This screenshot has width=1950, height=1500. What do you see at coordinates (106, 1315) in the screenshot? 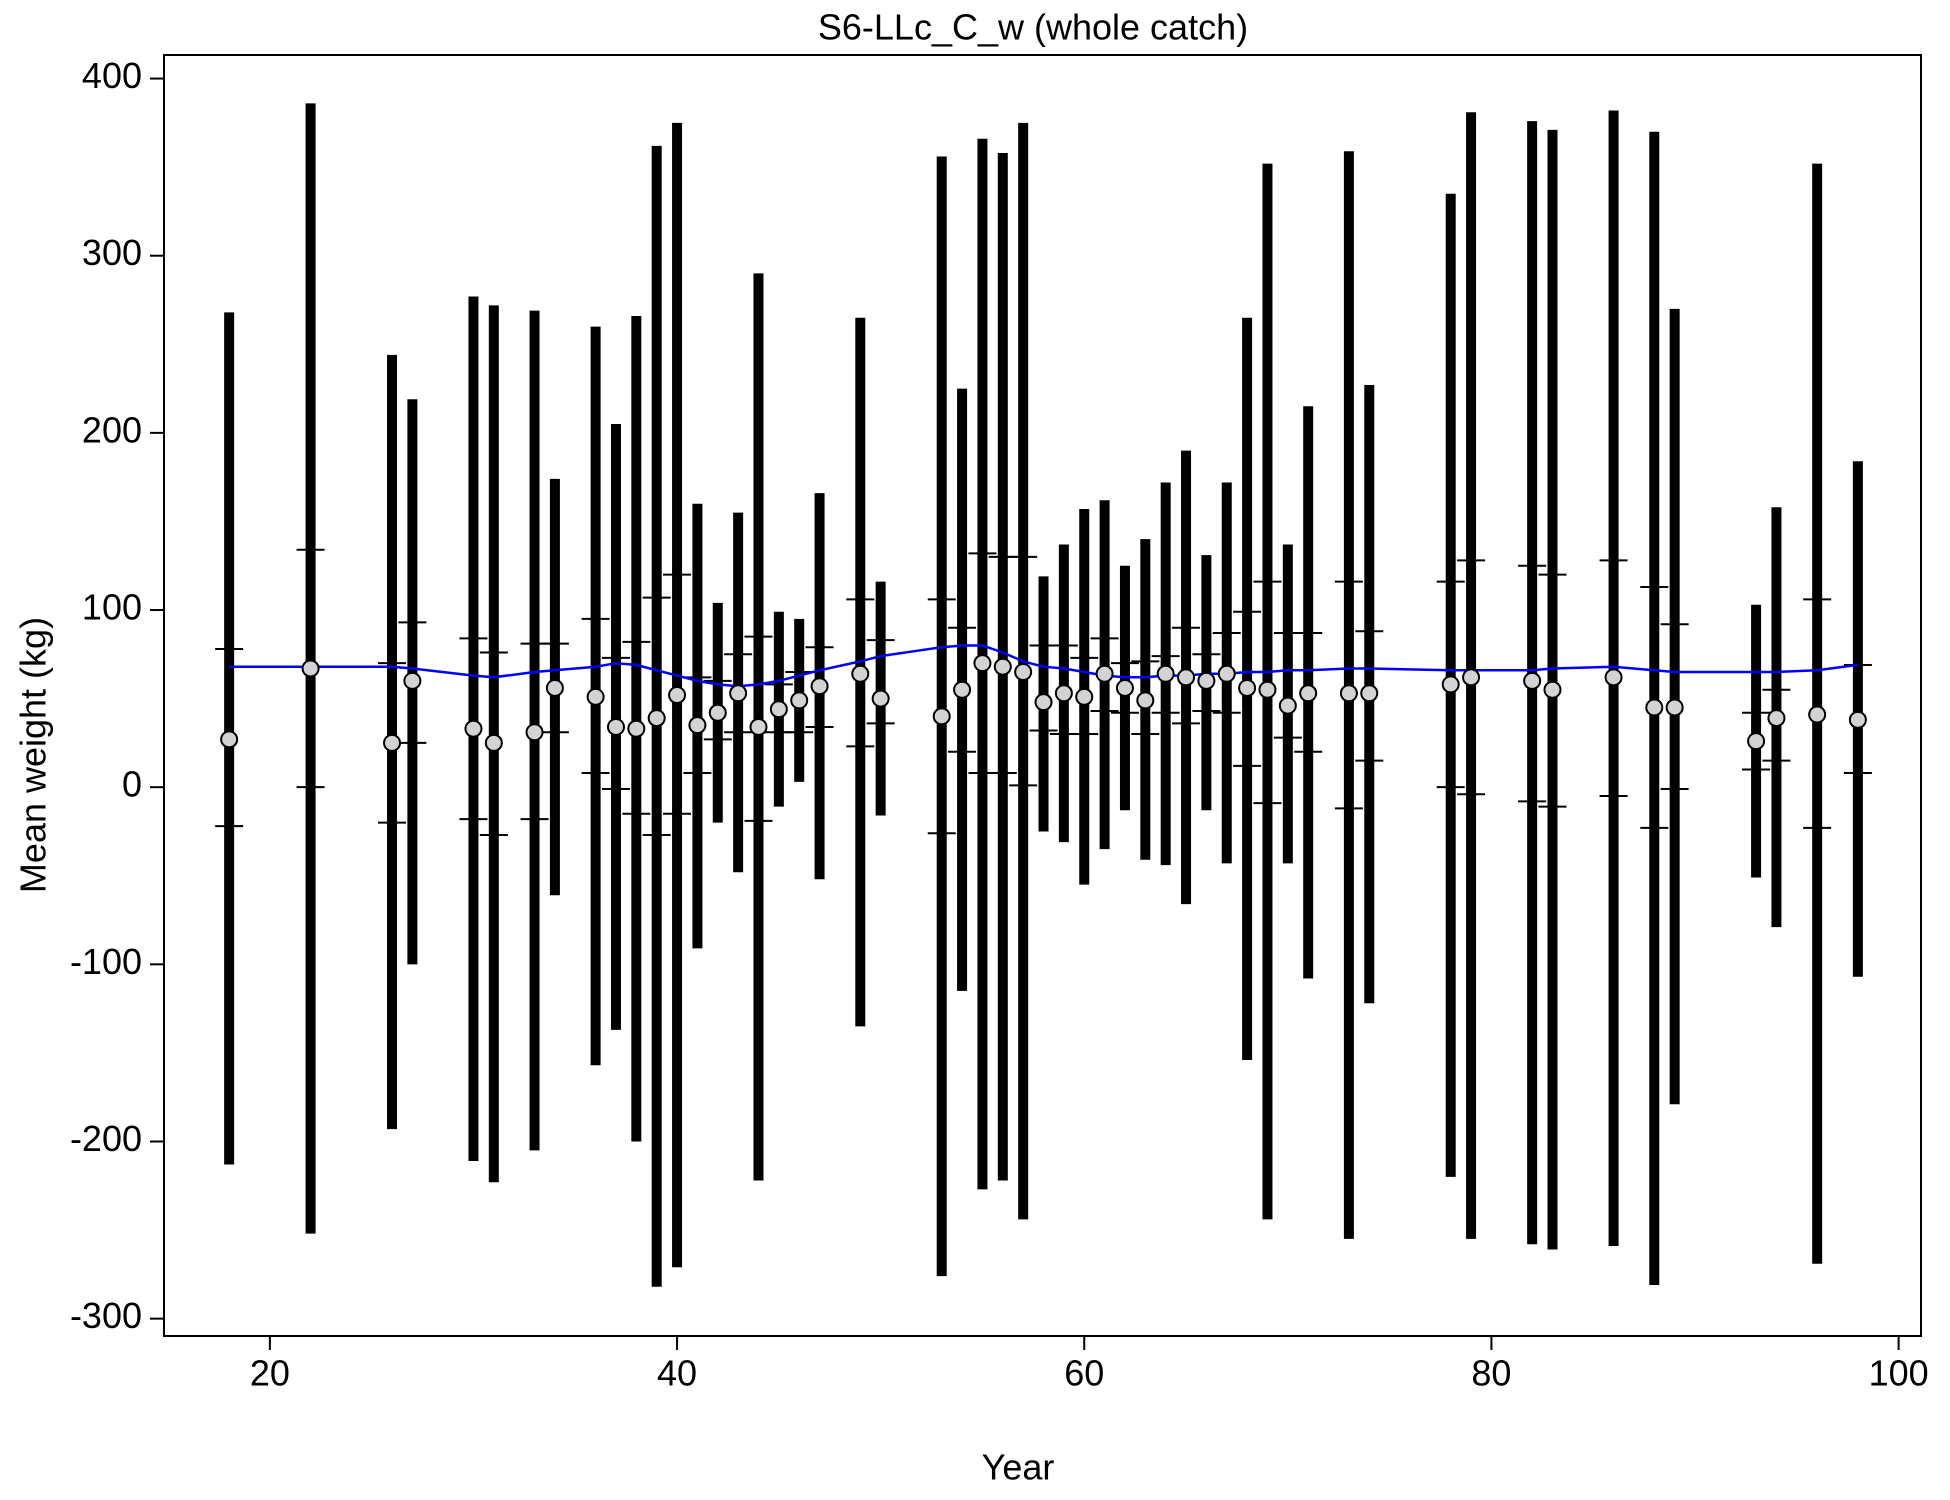
I see `y-tick-label: -300` at bounding box center [106, 1315].